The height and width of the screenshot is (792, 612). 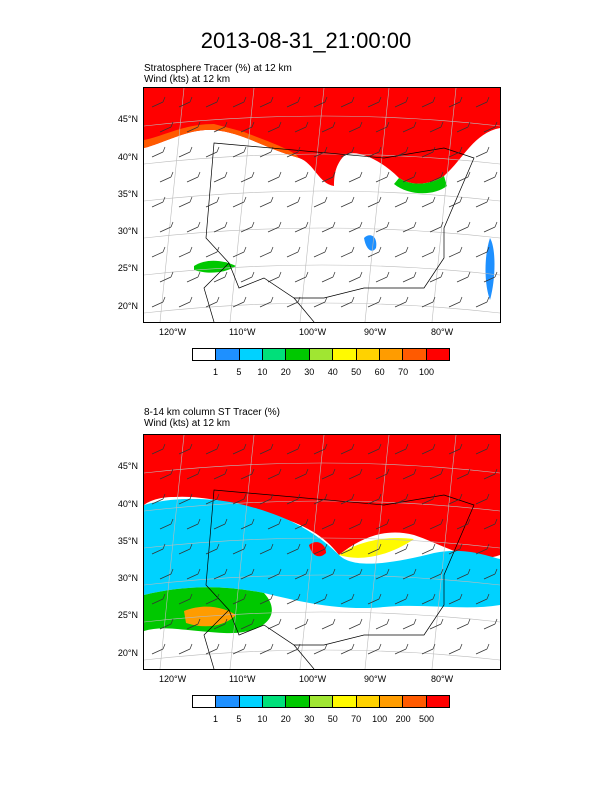 I want to click on longitude-line, so click(x=377, y=205).